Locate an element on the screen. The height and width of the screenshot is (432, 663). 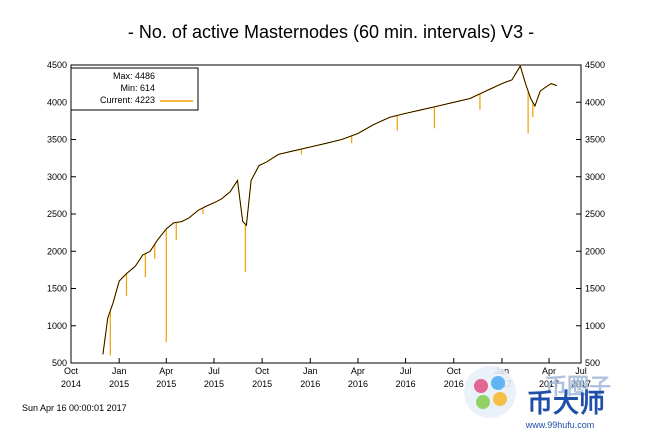
y-tick-label-right: 4000 is located at coordinates (595, 102).